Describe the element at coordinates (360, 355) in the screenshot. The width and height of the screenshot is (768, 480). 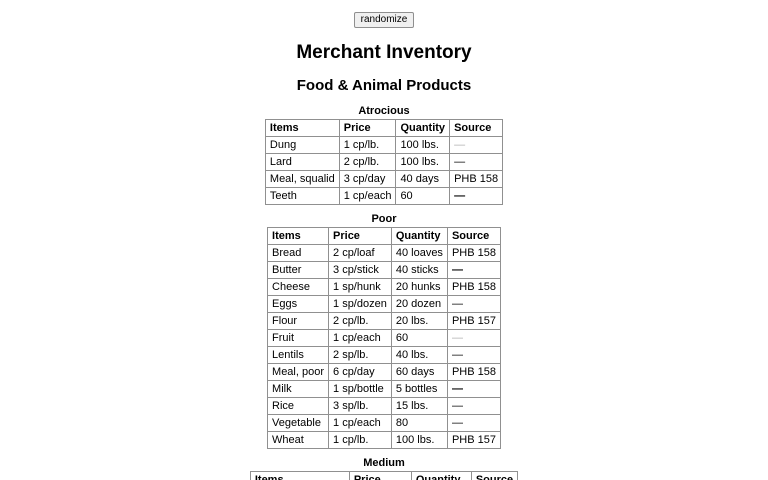
I see `price-cell: 2 sp/lb.` at that location.